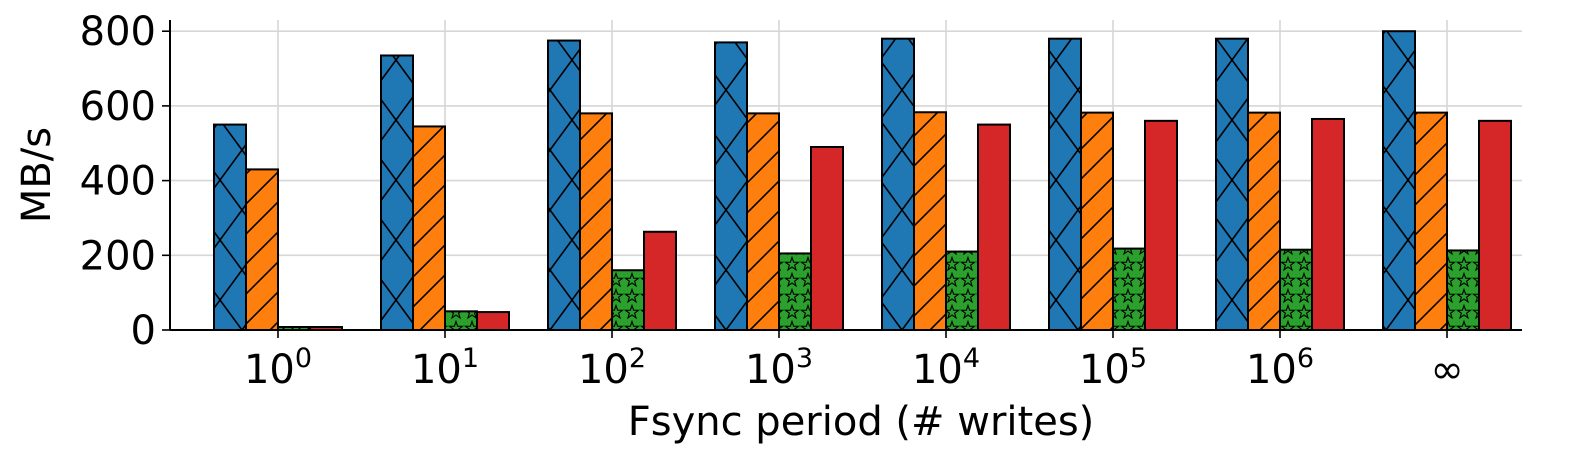  Describe the element at coordinates (118, 182) in the screenshot. I see `y-tick-label: 400` at that location.